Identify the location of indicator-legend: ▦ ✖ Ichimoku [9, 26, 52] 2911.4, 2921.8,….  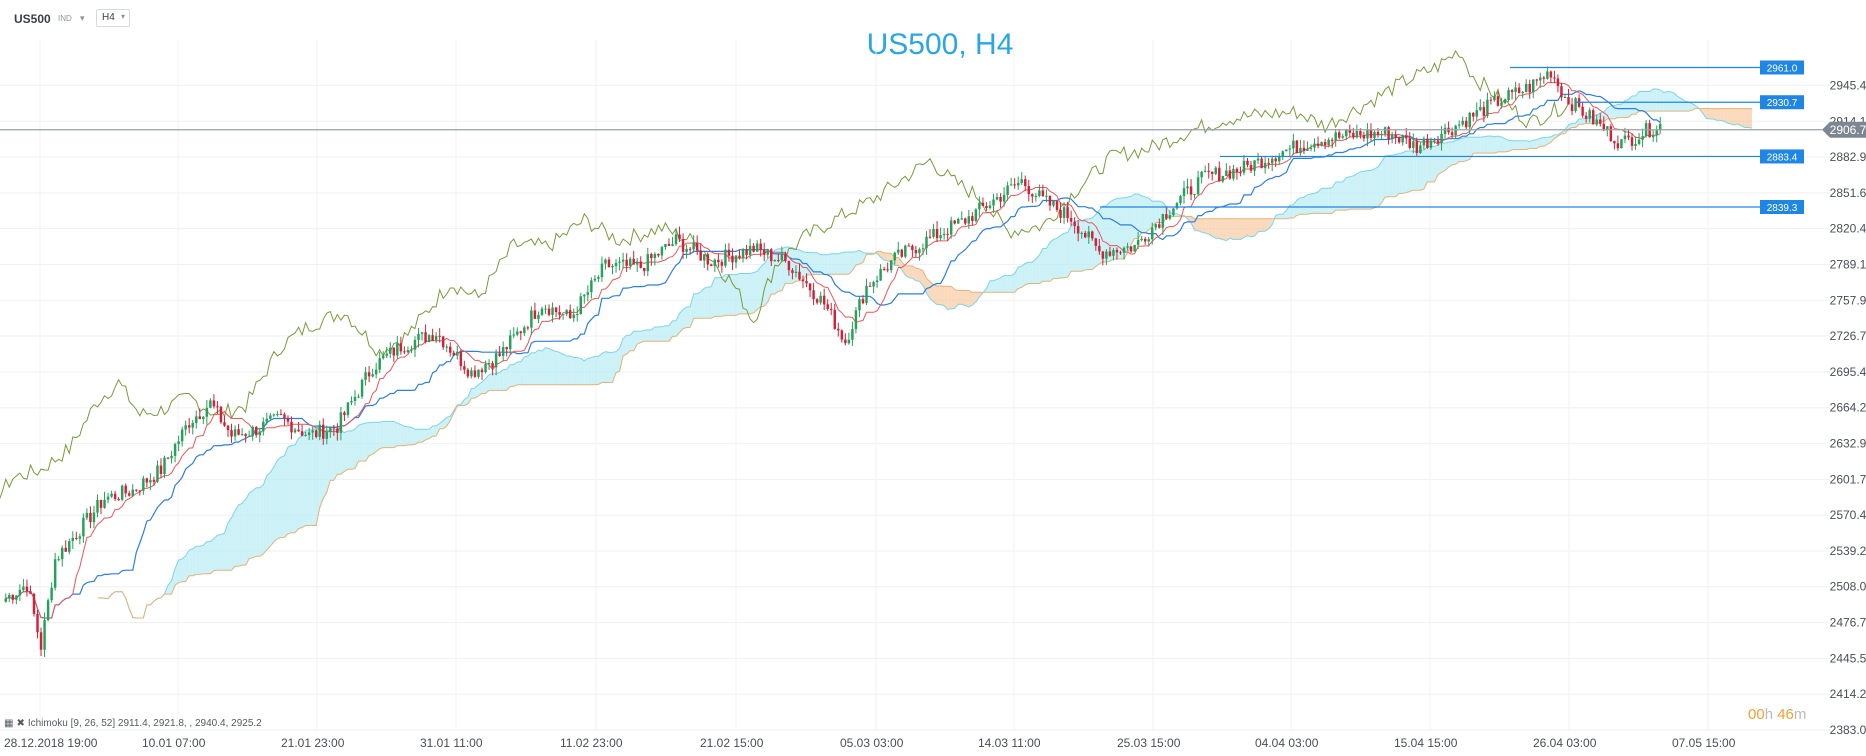
(133, 723).